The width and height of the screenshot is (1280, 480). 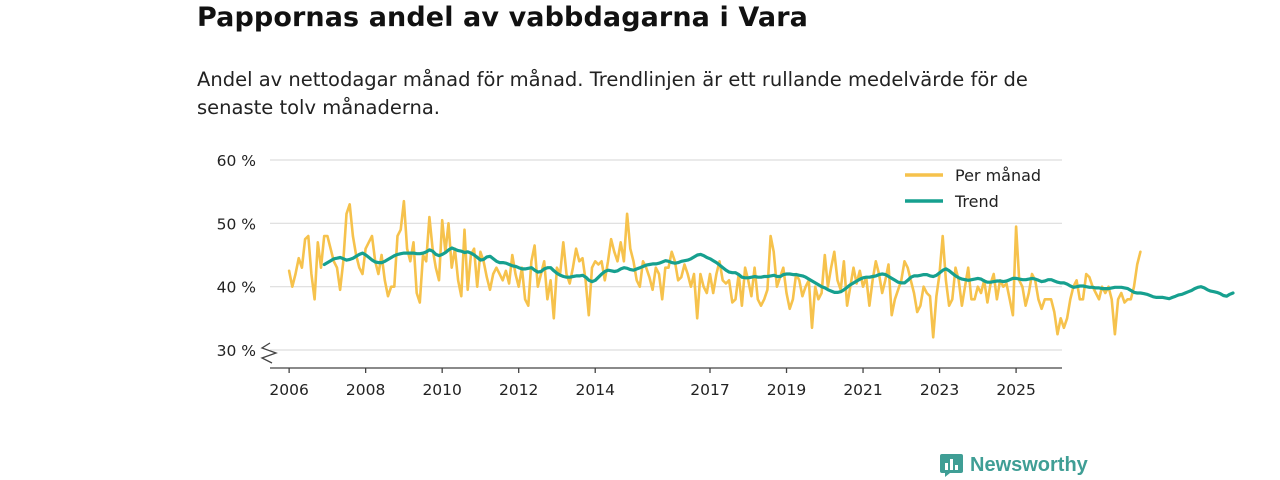 What do you see at coordinates (502, 17) in the screenshot?
I see `chart-title: Pappornas andel av vabbdagarna i Vara` at bounding box center [502, 17].